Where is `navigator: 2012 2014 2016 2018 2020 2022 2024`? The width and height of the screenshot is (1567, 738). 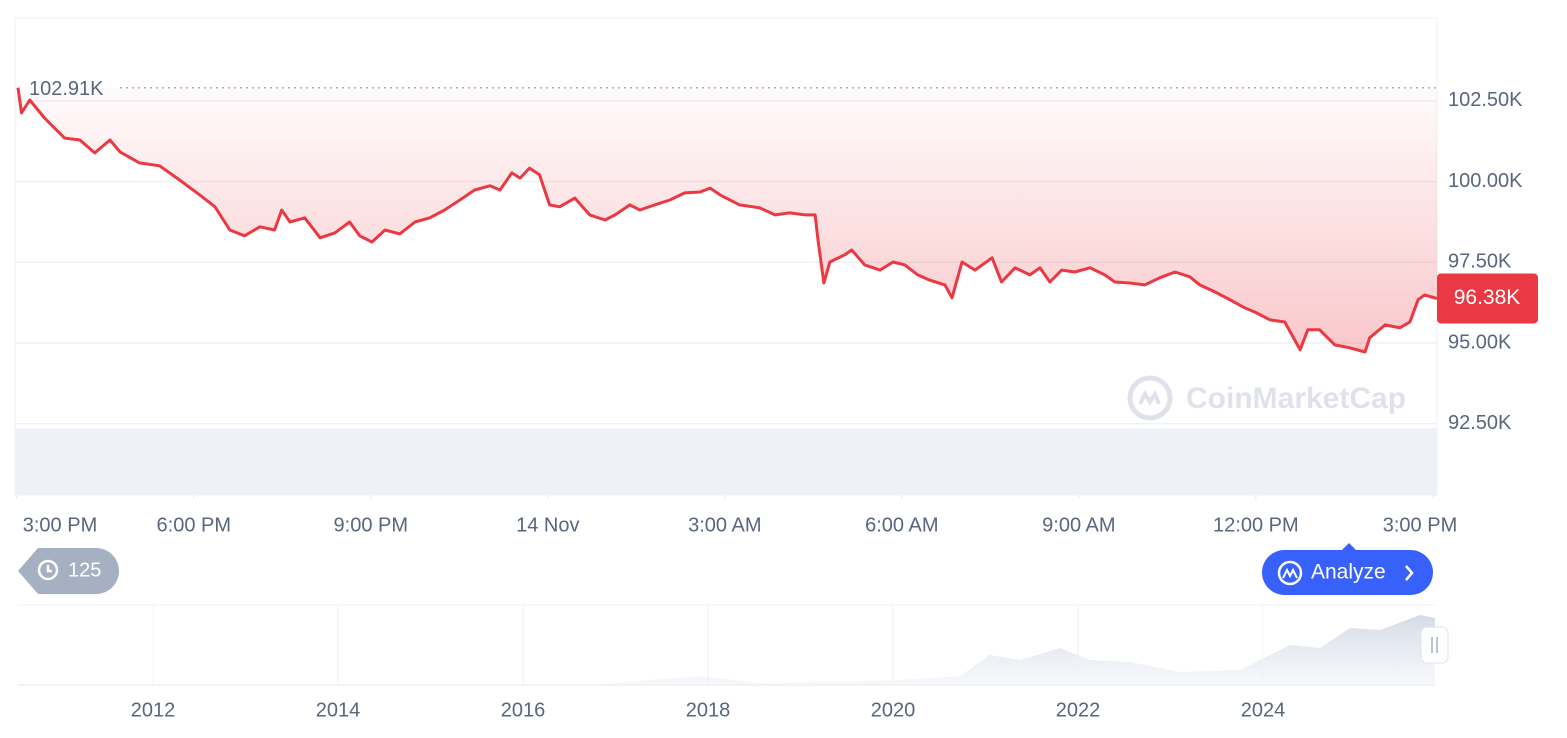 navigator: 2012 2014 2016 2018 2020 2022 2024 is located at coordinates (733, 662).